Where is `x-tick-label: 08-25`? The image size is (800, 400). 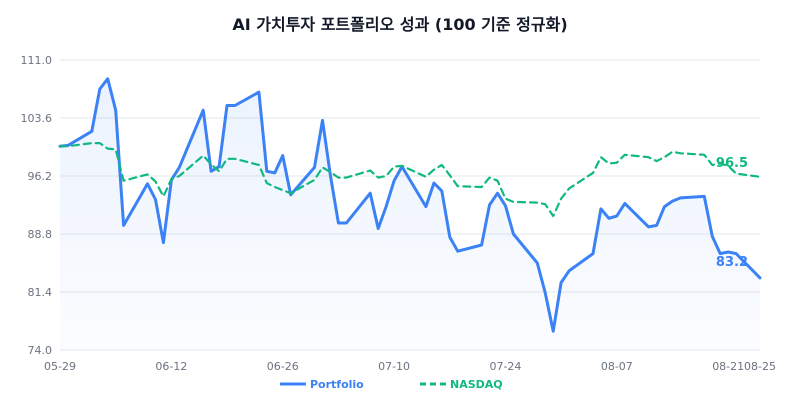
x-tick-label: 08-25 is located at coordinates (760, 366).